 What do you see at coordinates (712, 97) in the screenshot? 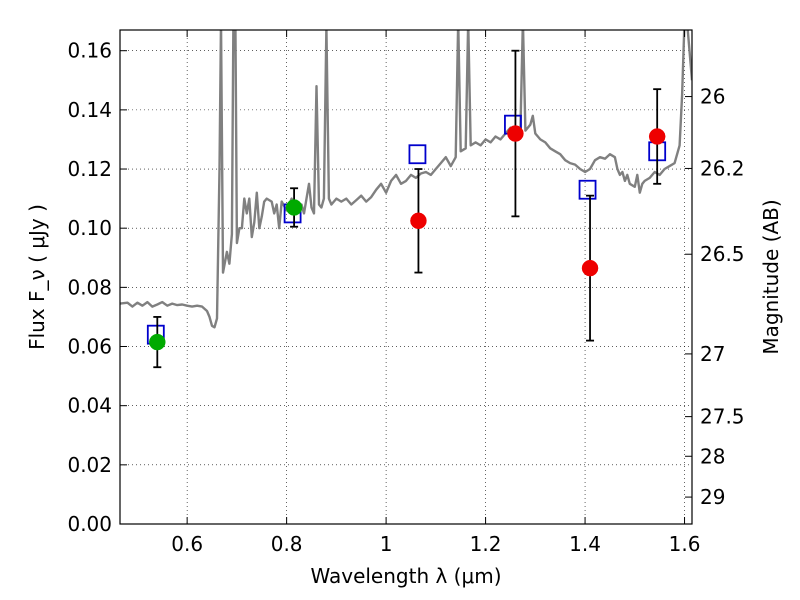
I see `mag-tick-label: 26` at bounding box center [712, 97].